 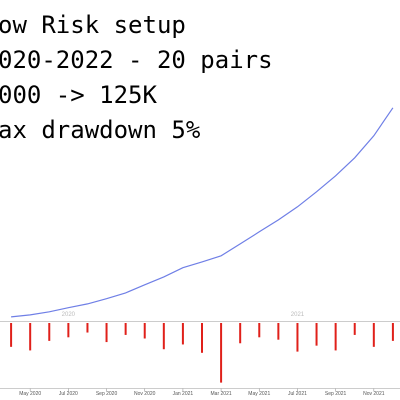 What do you see at coordinates (93, 25) in the screenshot?
I see `annotation: ow Risk setup` at bounding box center [93, 25].